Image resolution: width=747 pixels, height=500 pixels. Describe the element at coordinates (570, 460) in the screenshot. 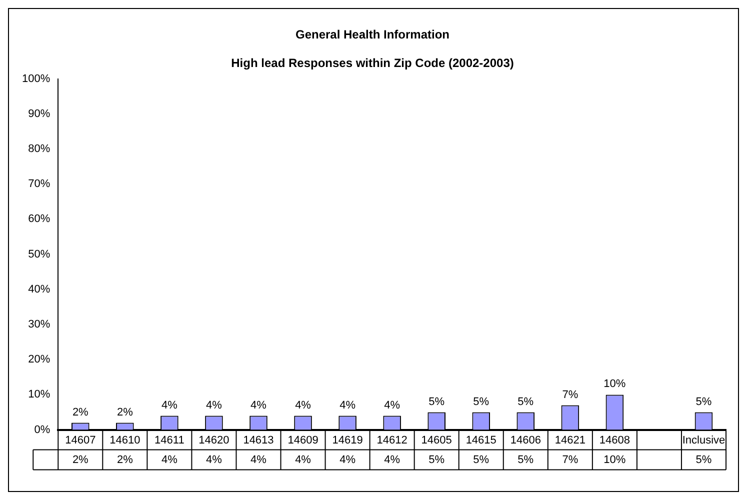

I see `data-label: 7%` at that location.